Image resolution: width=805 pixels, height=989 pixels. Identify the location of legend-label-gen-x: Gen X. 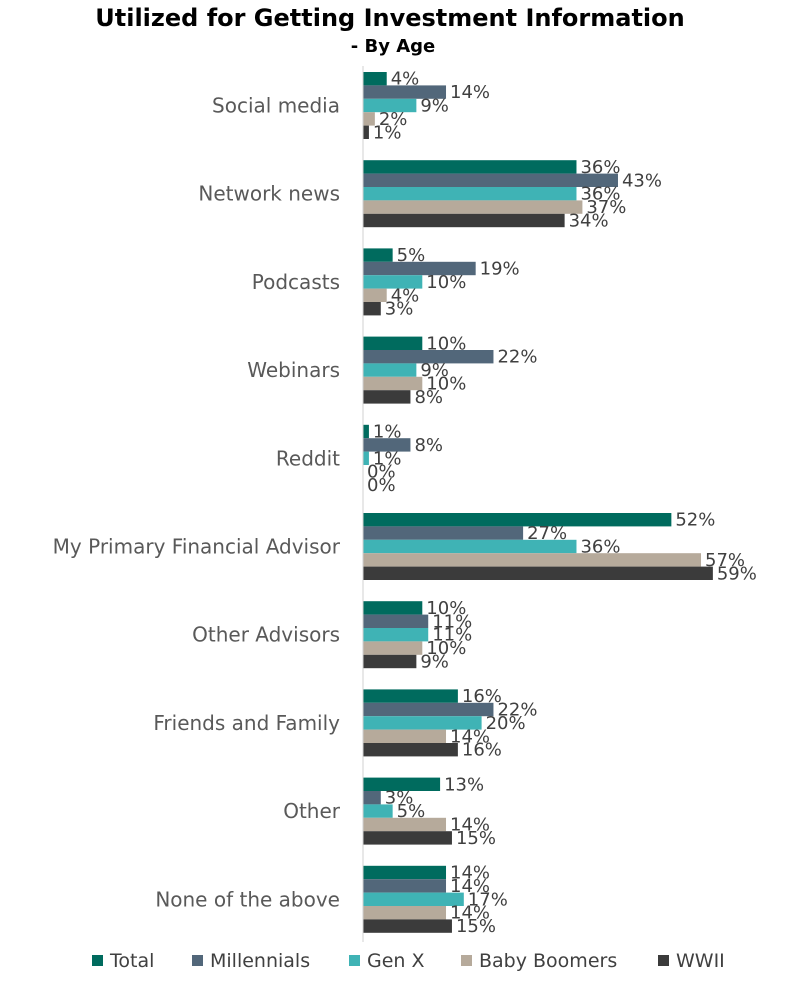
(396, 961).